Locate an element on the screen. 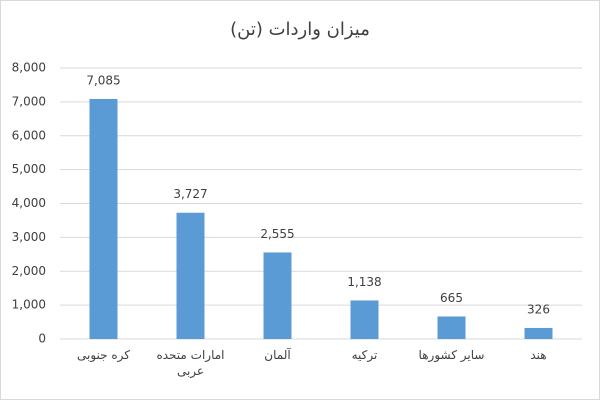  value-label: 665 is located at coordinates (451, 298).